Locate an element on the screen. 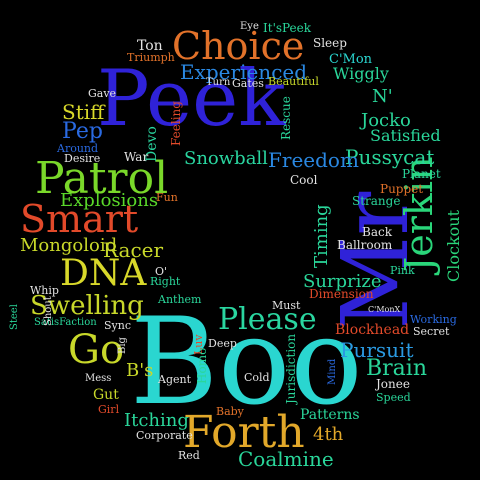 This screenshot has width=480, height=480. word-pussycat: Pussycat is located at coordinates (390, 157).